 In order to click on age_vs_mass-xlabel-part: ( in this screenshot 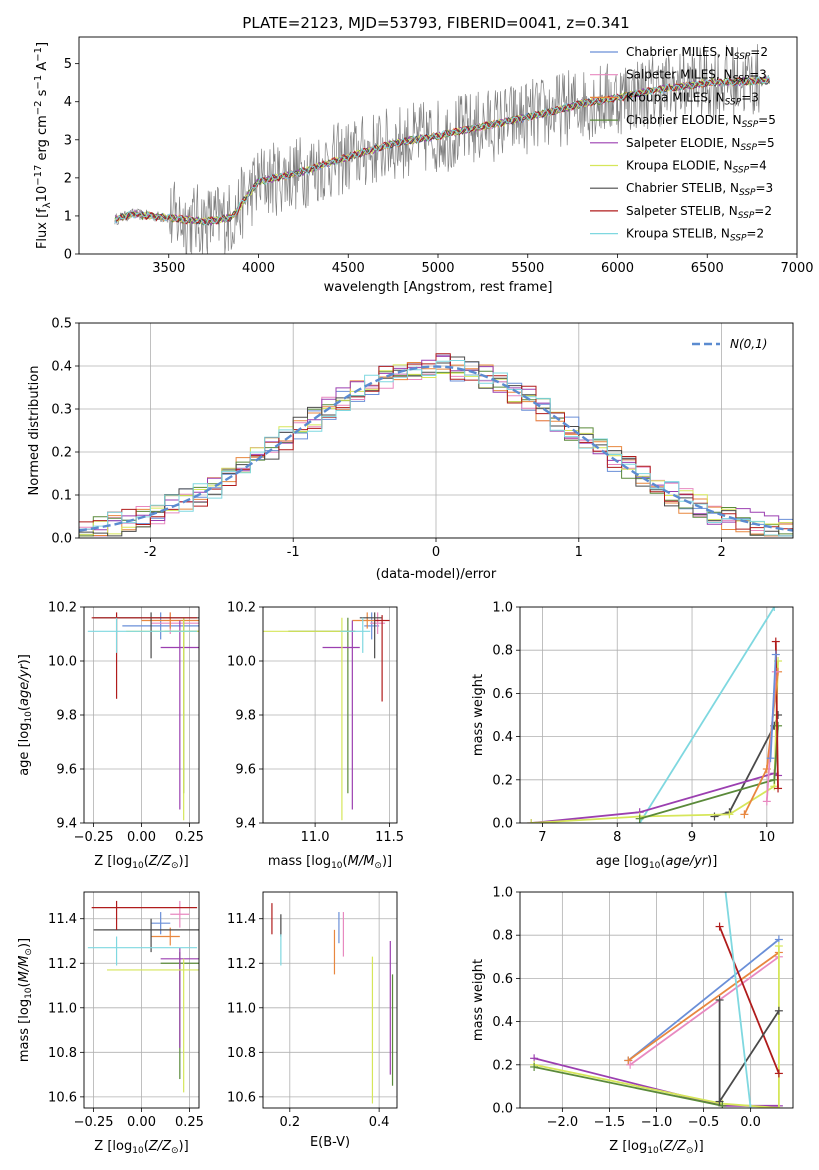, I will do `click(345, 861)`.